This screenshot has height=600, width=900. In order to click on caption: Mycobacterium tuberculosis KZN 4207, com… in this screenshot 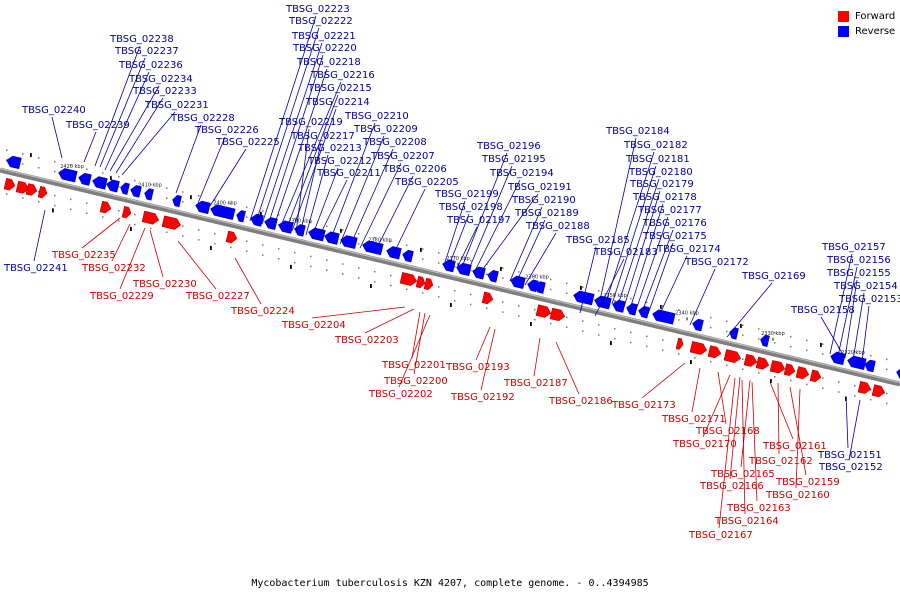, I will do `click(450, 583)`.